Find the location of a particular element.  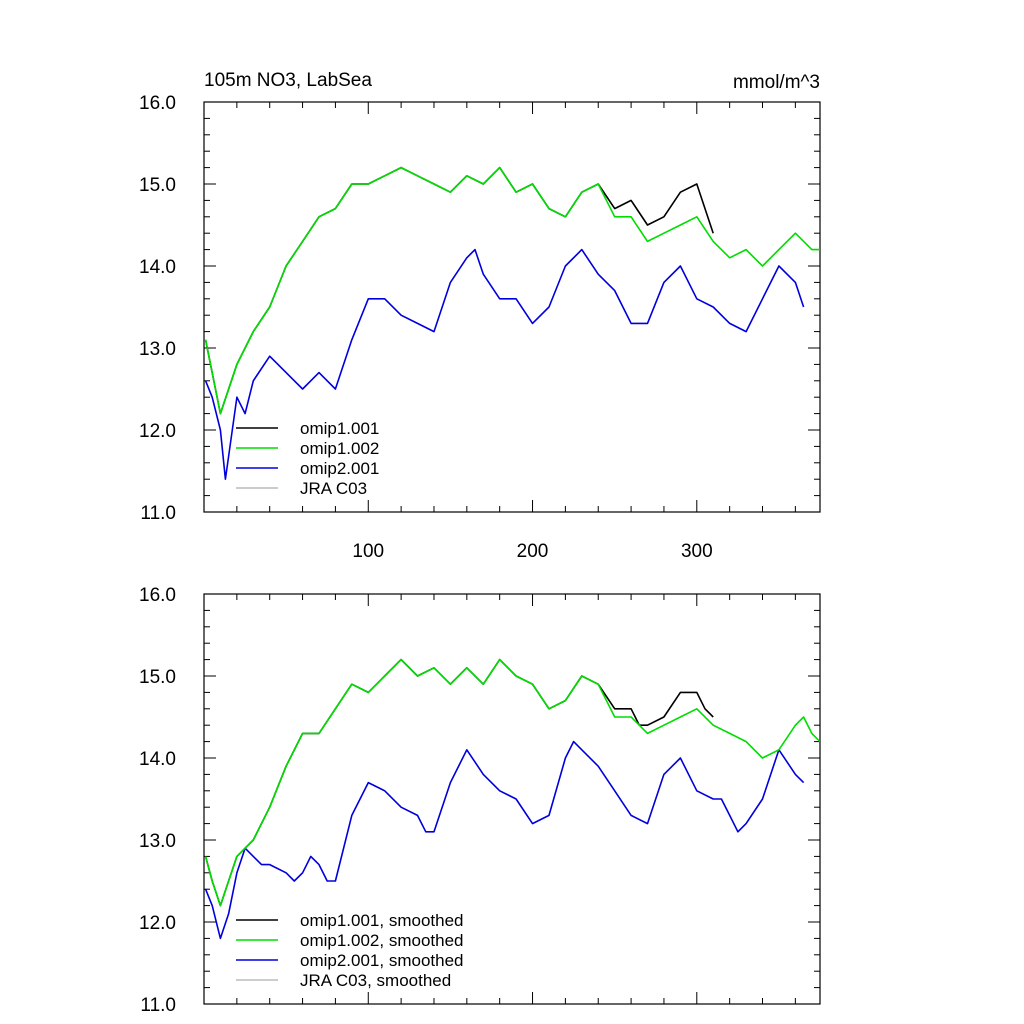

legend-label: omip1.001 is located at coordinates (339, 428).